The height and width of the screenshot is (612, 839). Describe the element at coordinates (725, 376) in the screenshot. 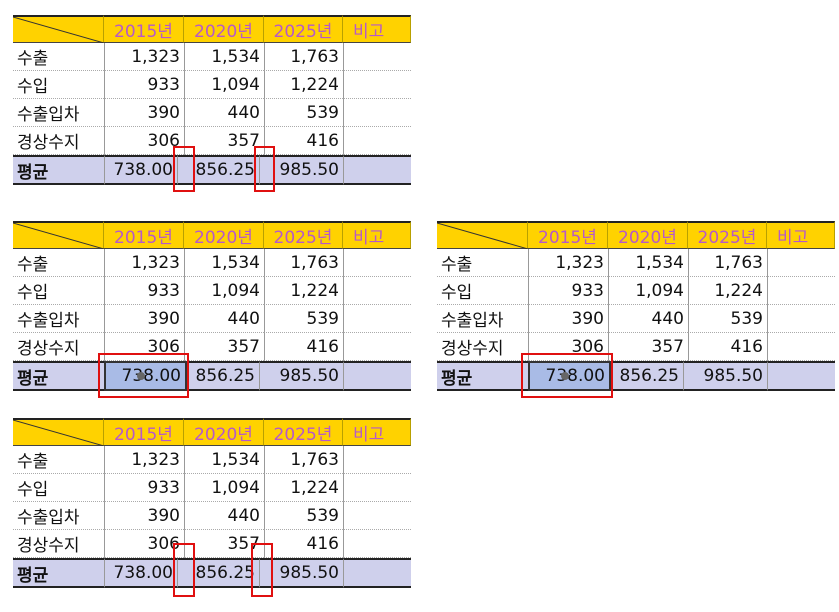

I see `average-cell: 985.50` at that location.